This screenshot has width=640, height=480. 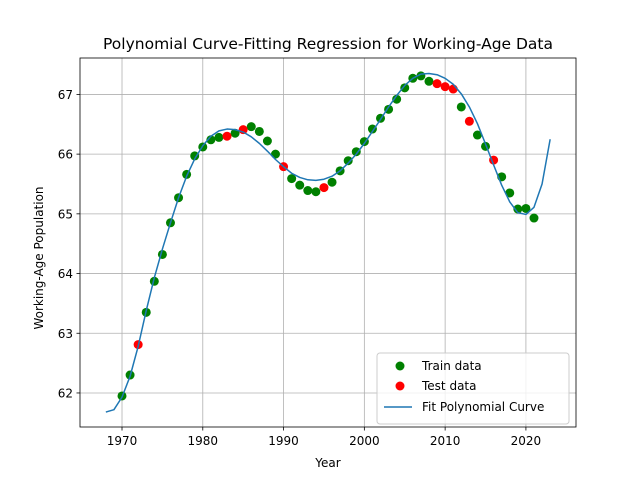 What do you see at coordinates (518, 209) in the screenshot?
I see `point-train-data-2019` at bounding box center [518, 209].